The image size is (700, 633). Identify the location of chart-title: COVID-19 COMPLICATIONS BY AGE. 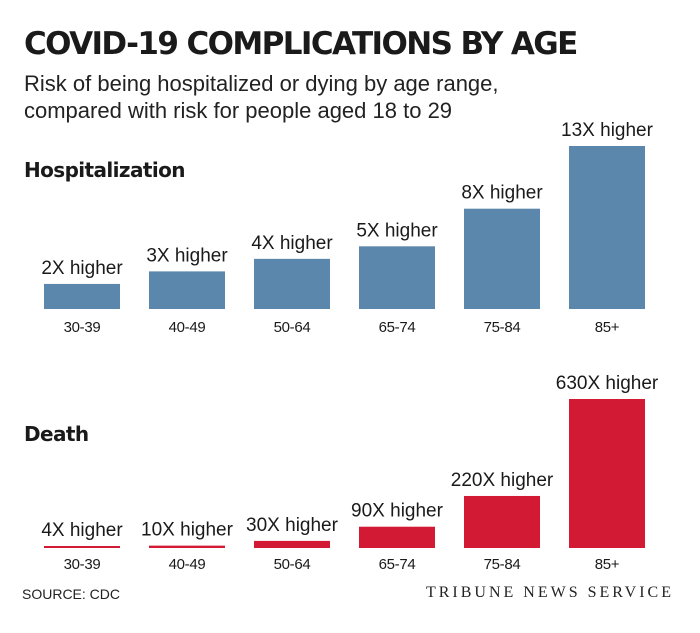
(301, 44).